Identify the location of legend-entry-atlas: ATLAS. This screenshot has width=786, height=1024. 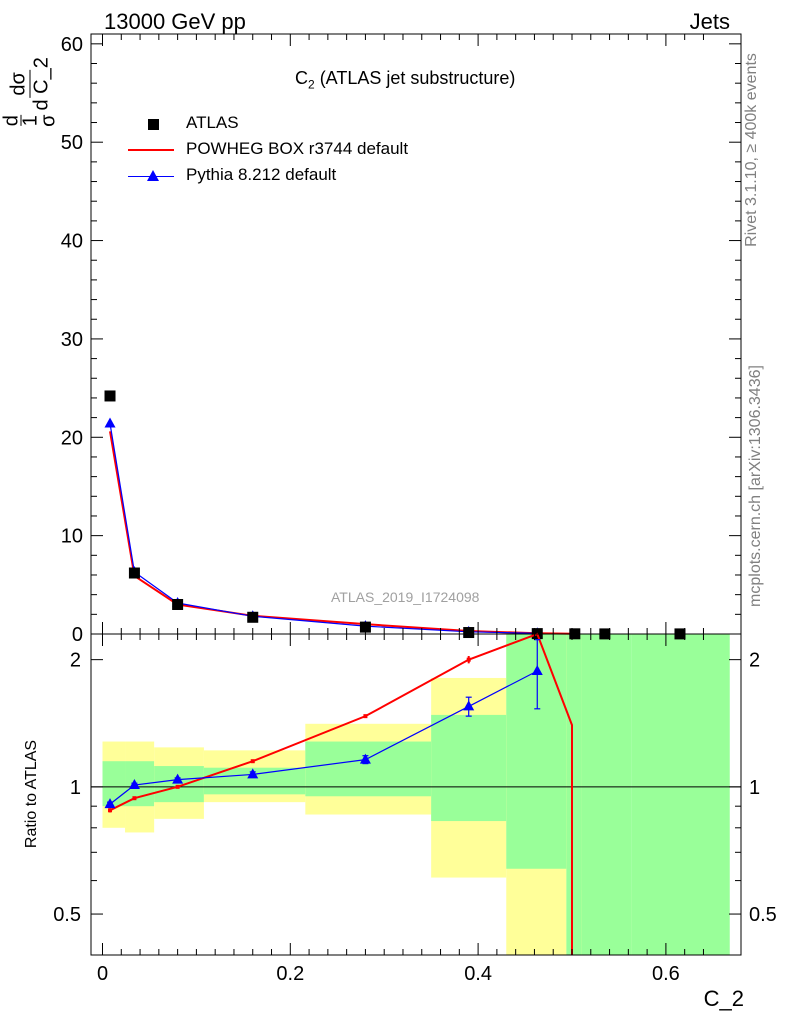
(276, 124).